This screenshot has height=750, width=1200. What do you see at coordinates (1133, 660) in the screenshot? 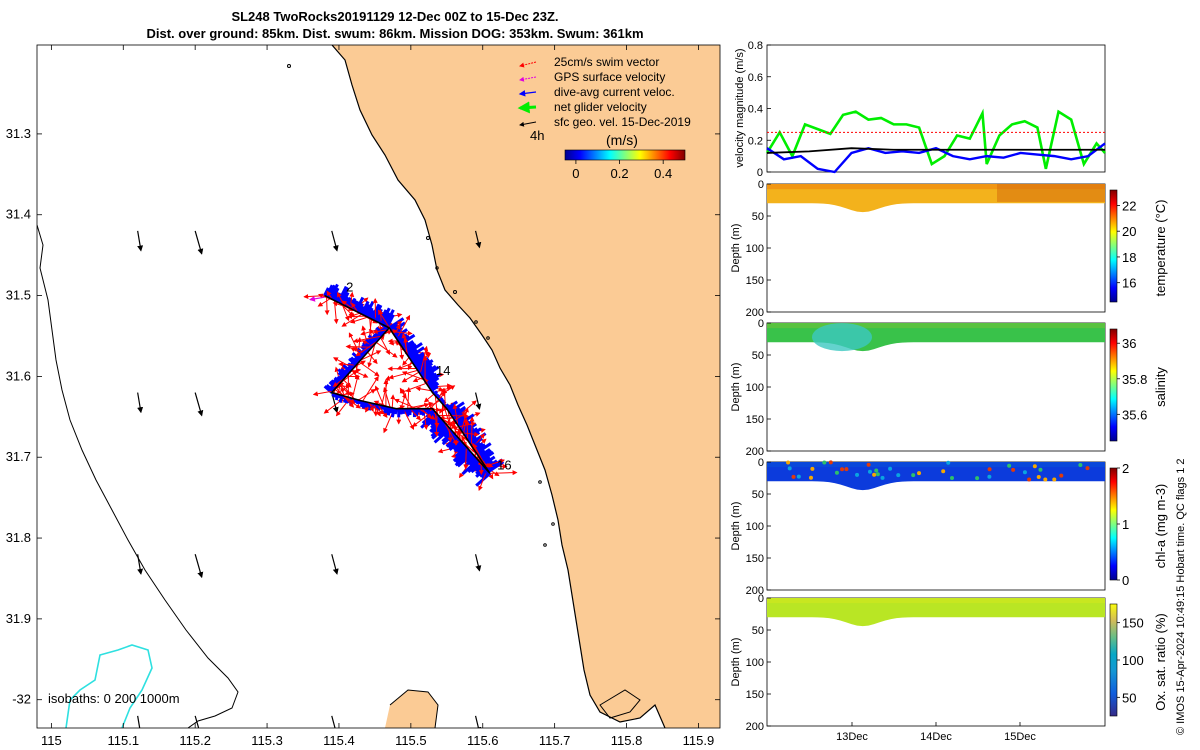
I see `section-colorbar-tick-label: 100` at bounding box center [1133, 660].